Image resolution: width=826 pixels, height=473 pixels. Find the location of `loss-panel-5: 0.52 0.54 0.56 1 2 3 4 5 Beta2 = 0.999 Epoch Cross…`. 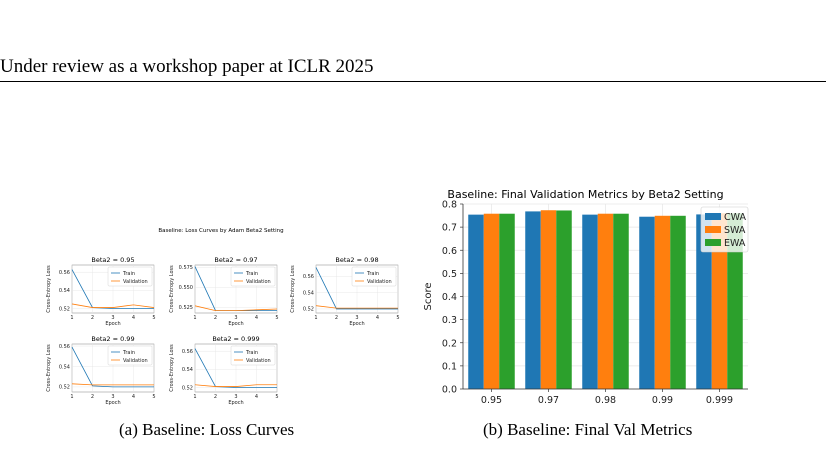

loss-panel-5: 0.52 0.54 0.56 1 2 3 4 5 Beta2 = 0.999 Epoch Cross… is located at coordinates (224, 370).